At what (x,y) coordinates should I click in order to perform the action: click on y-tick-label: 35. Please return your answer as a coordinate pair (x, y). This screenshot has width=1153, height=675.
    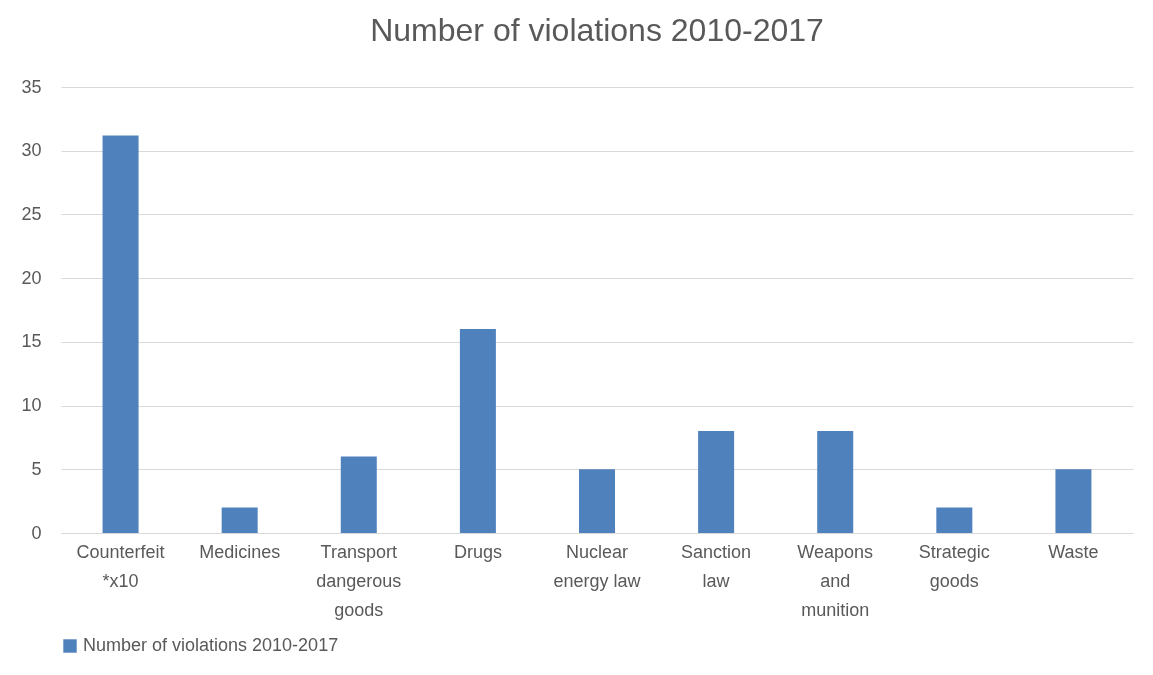
    Looking at the image, I should click on (31, 86).